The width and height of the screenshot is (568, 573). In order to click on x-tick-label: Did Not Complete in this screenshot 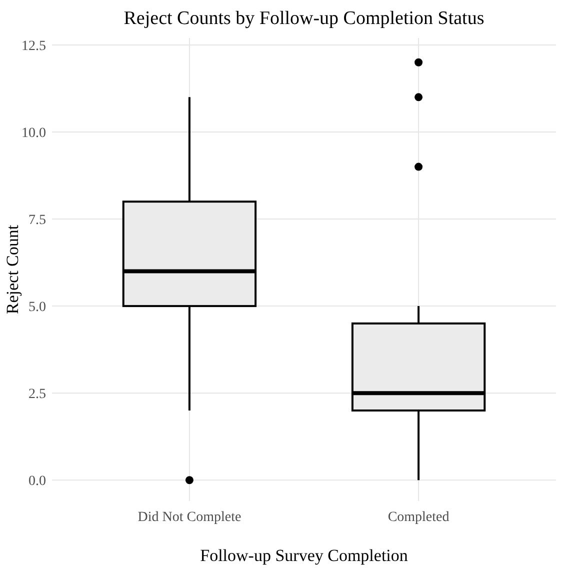, I will do `click(190, 517)`.